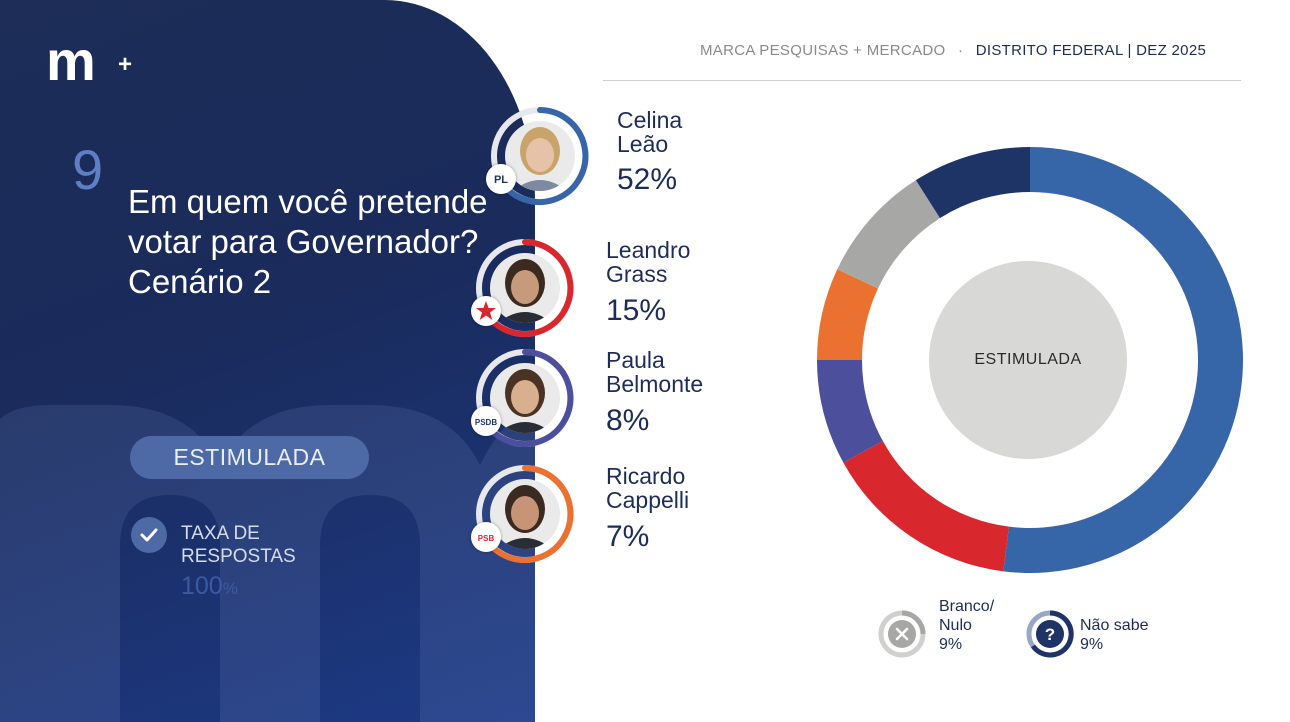  I want to click on candidate-3-ring, so click(525, 398).